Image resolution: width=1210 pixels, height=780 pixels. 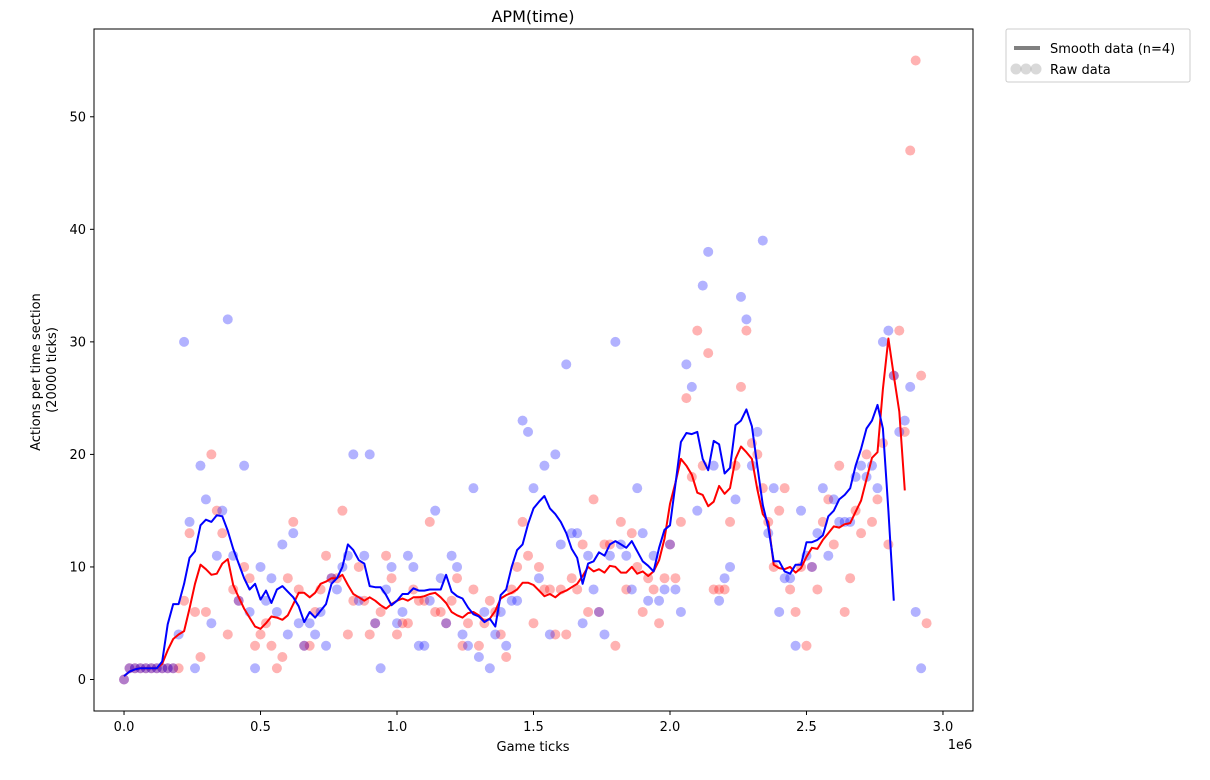 I want to click on y-tick-label: 30, so click(x=77, y=342).